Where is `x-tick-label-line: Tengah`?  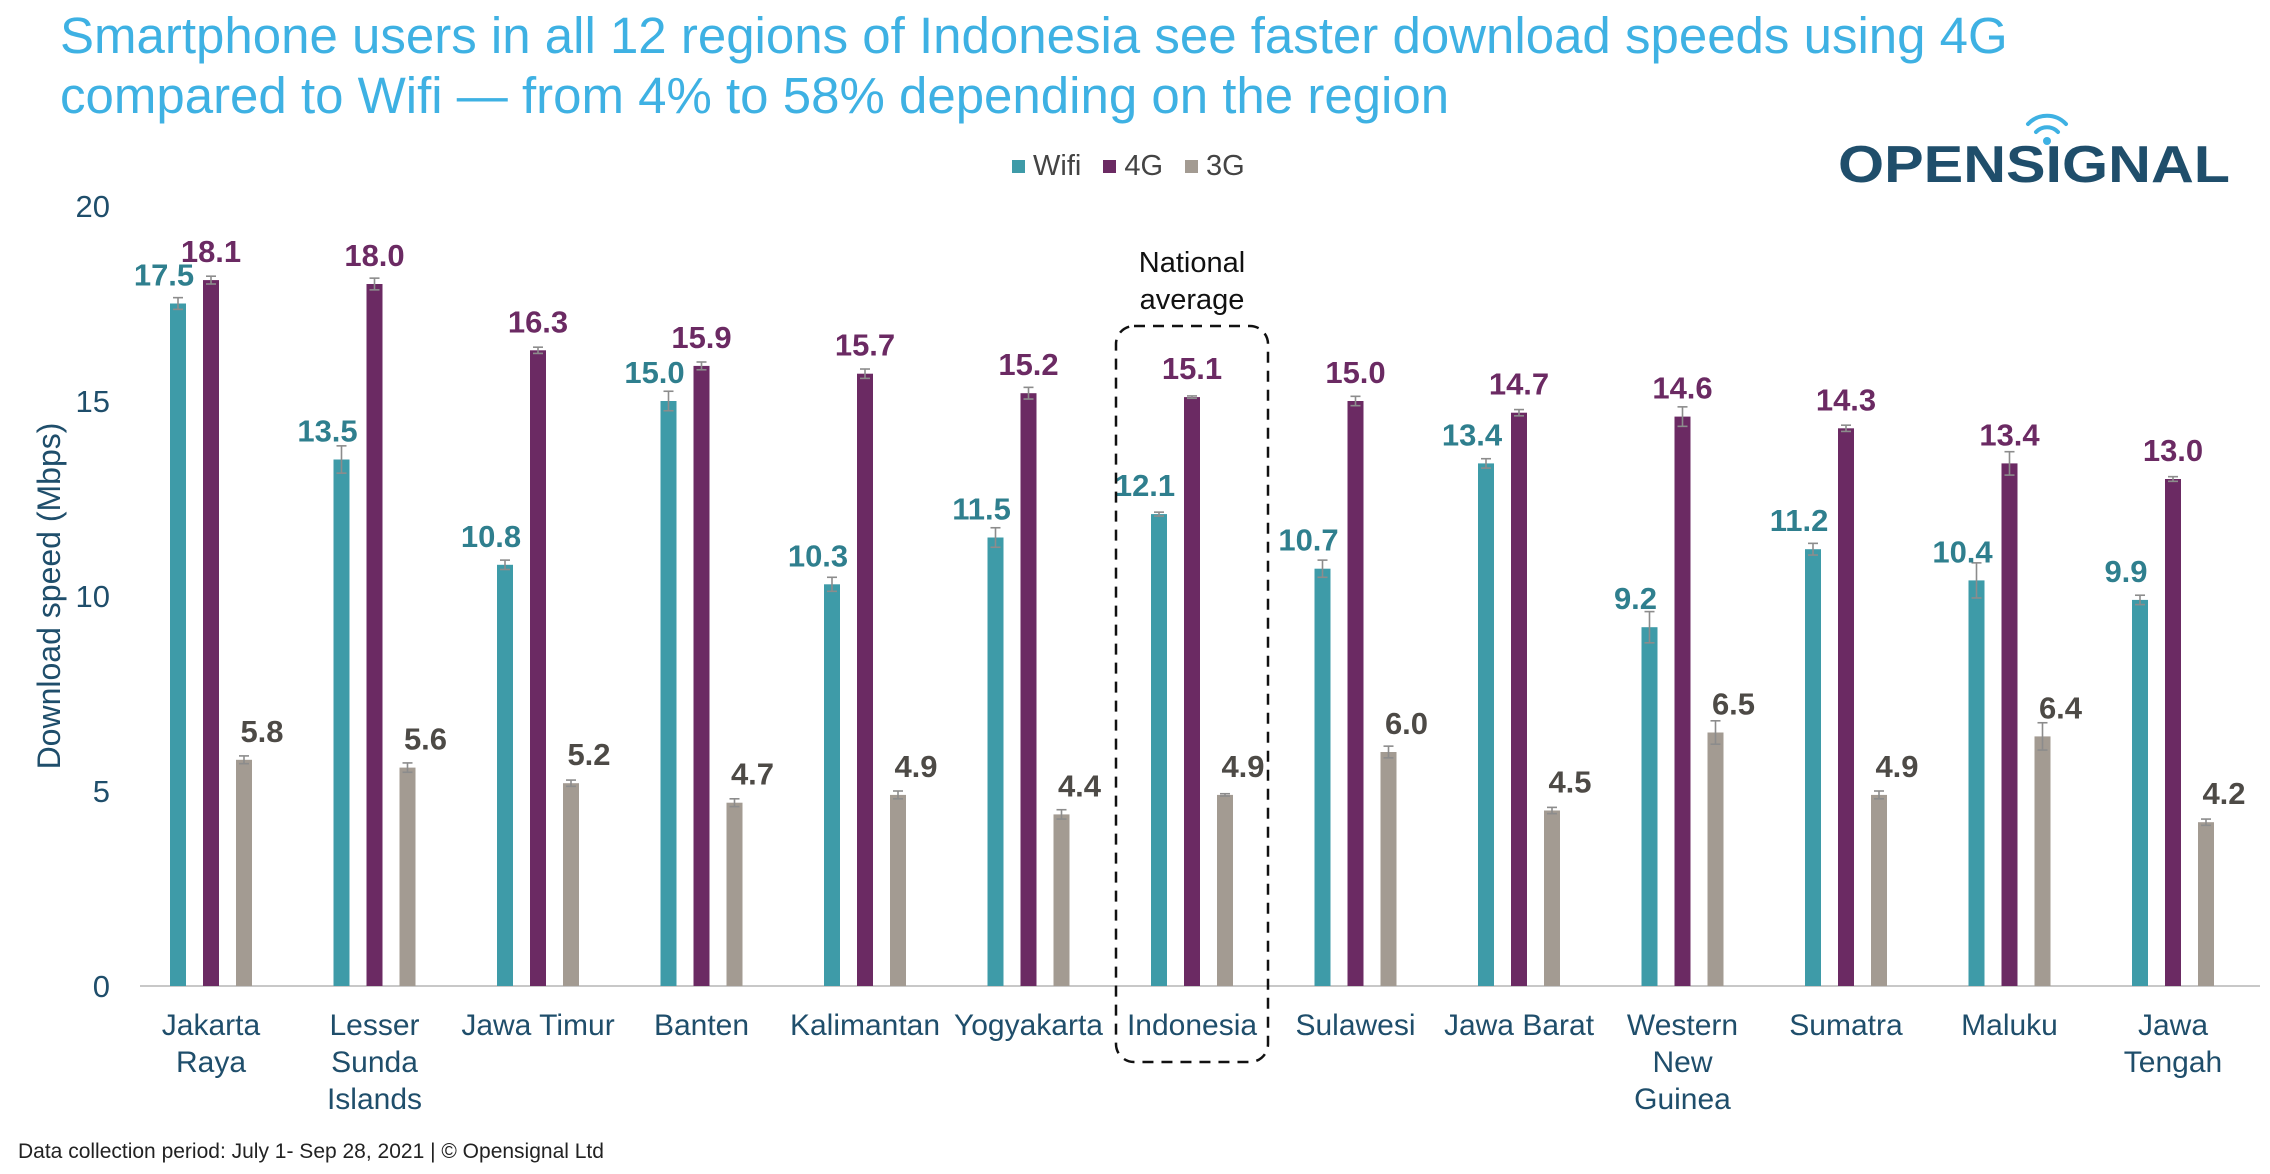
x-tick-label-line: Tengah is located at coordinates (2173, 1062).